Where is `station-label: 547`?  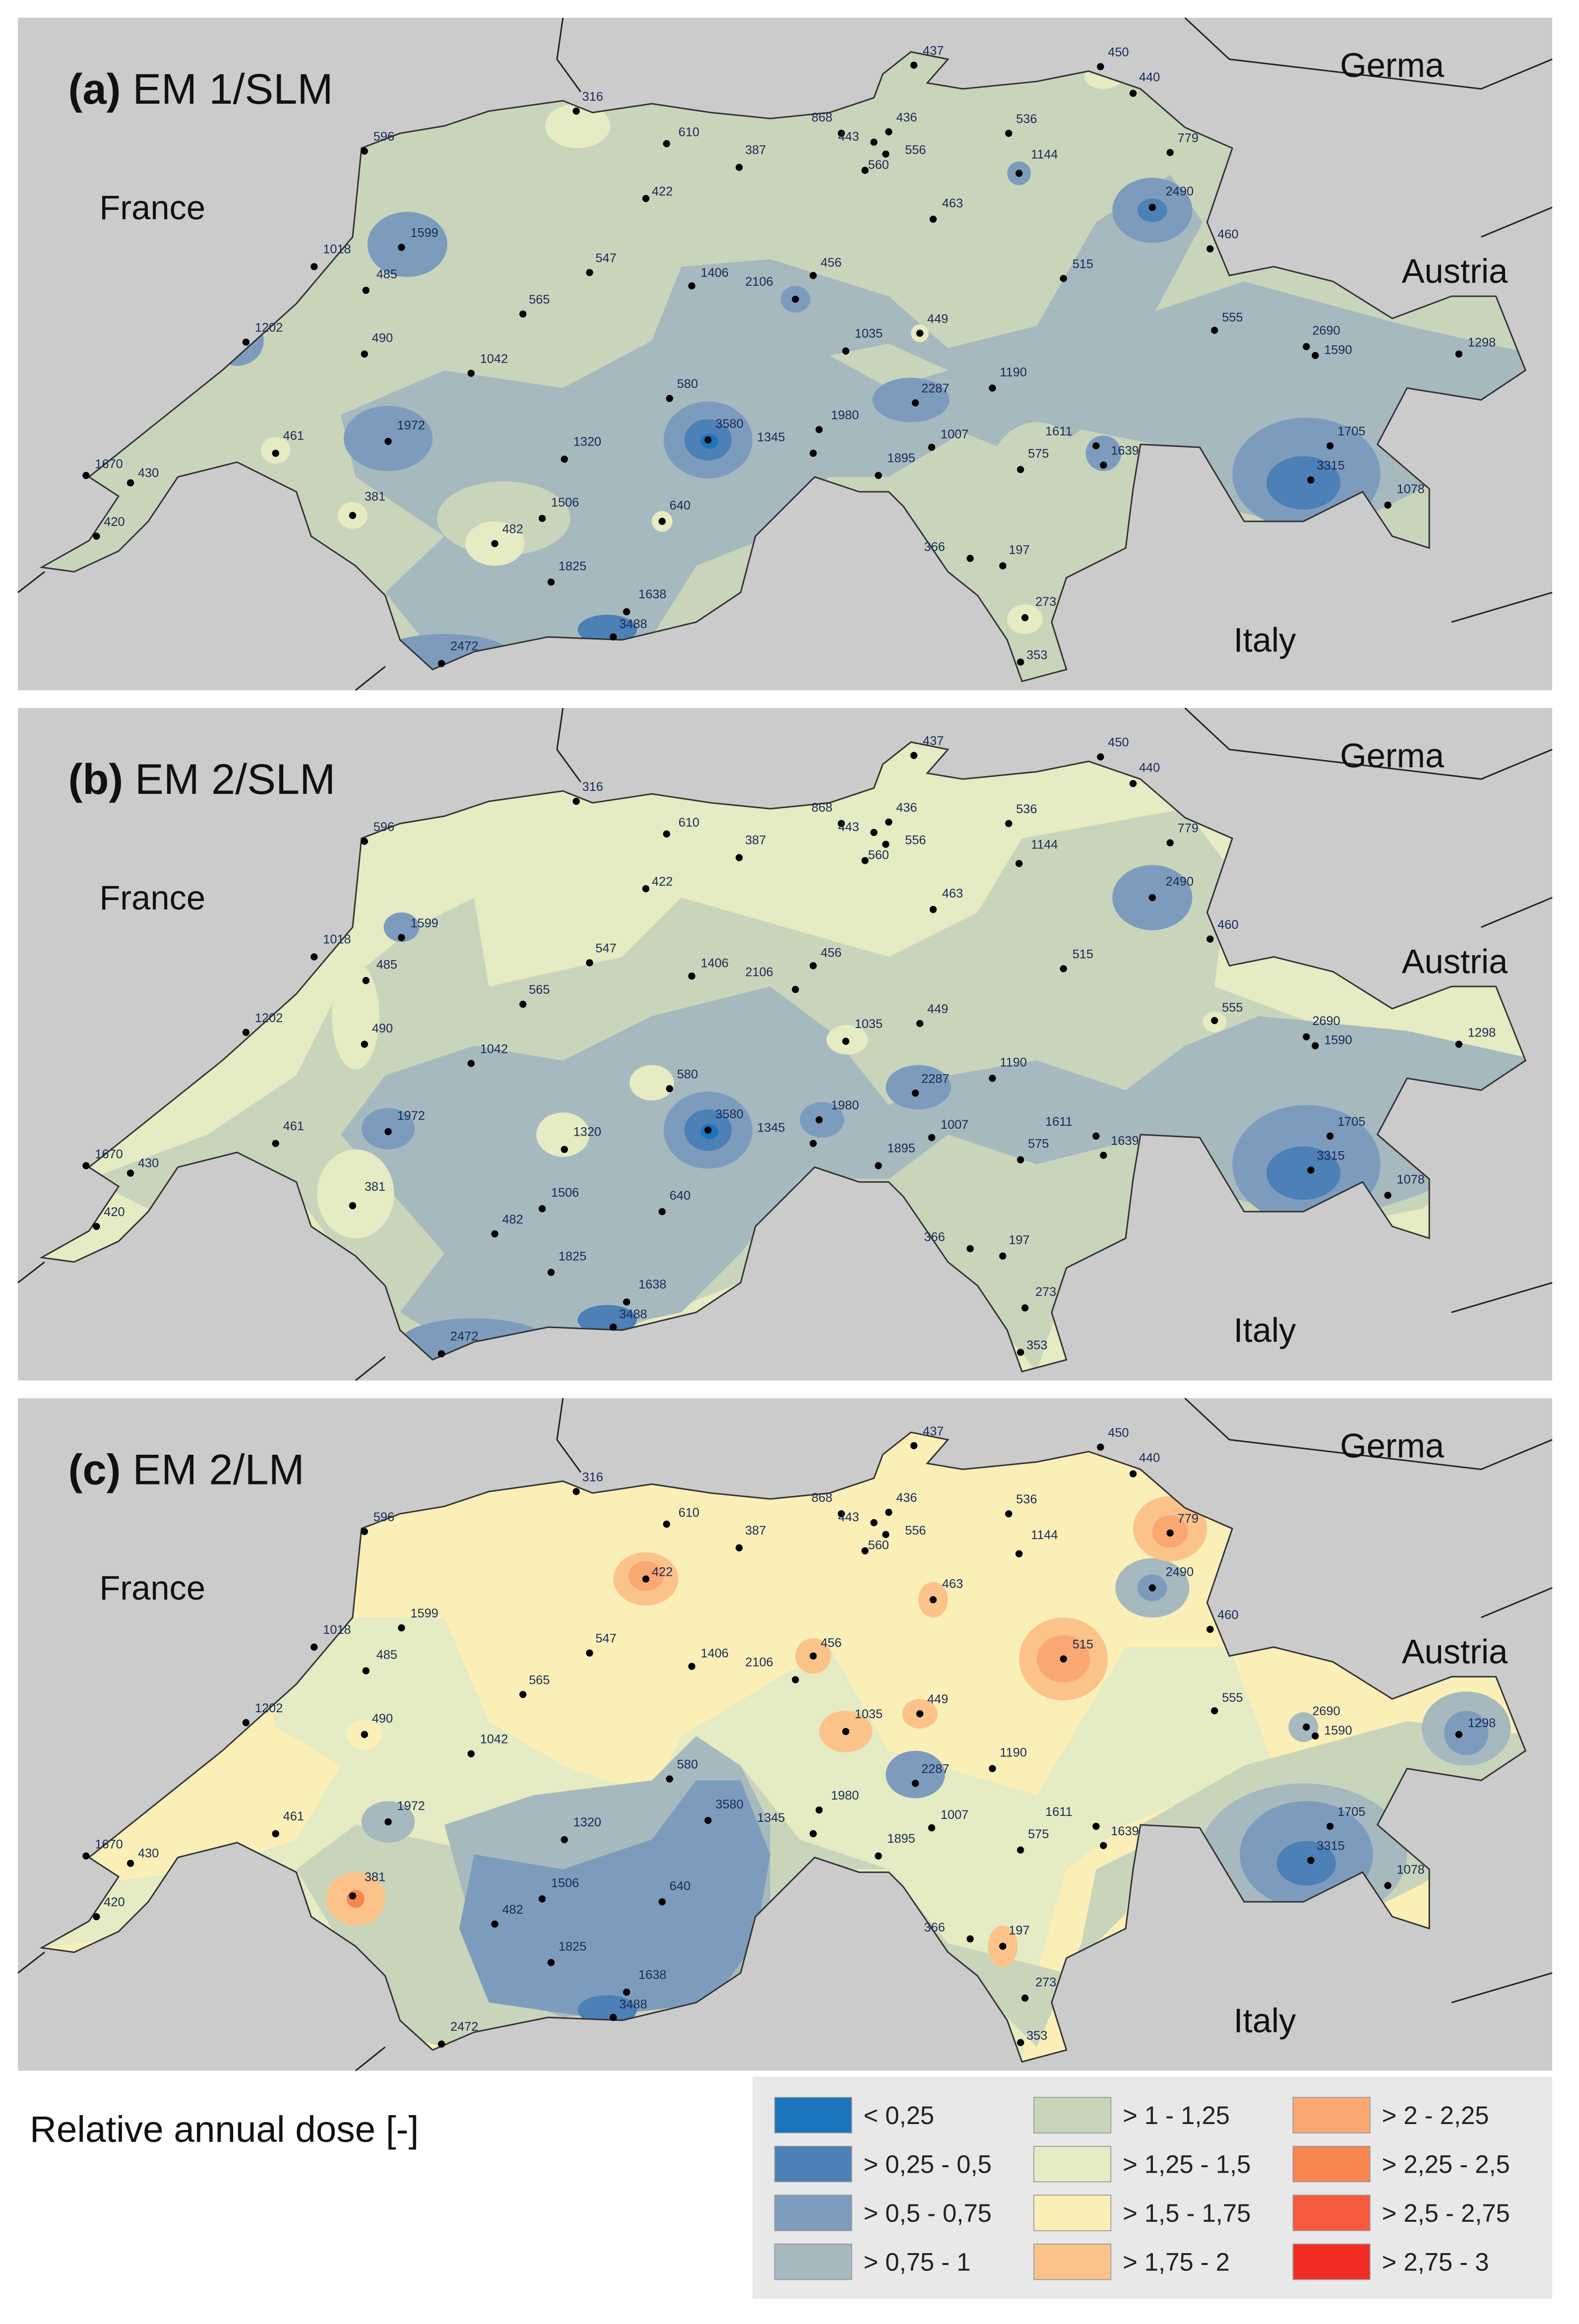 station-label: 547 is located at coordinates (605, 258).